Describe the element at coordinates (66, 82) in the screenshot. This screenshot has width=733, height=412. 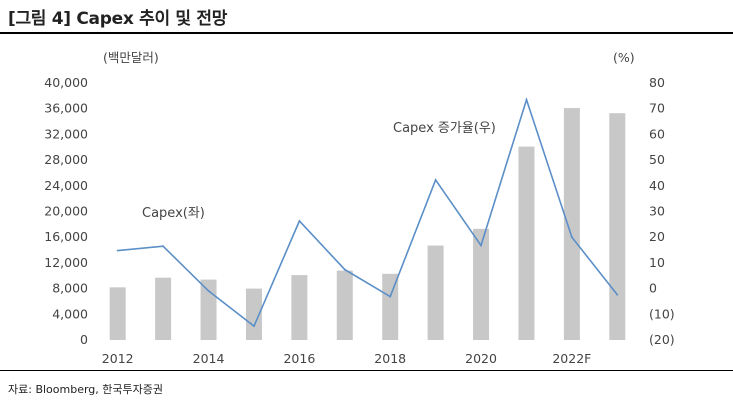
I see `y-tick-label: 40,000` at that location.